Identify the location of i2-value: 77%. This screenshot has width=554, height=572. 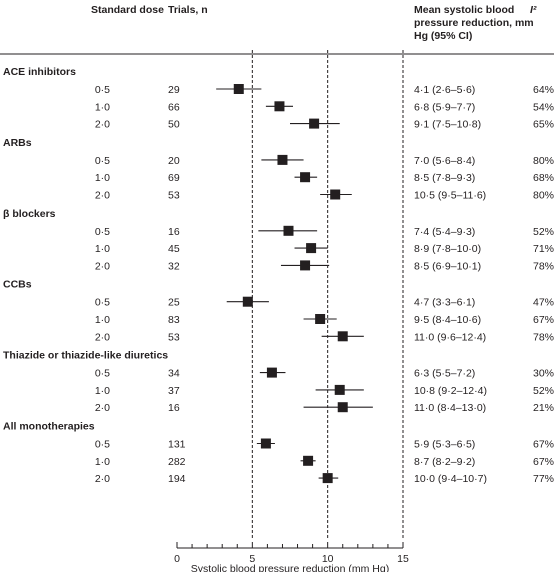
(543, 479).